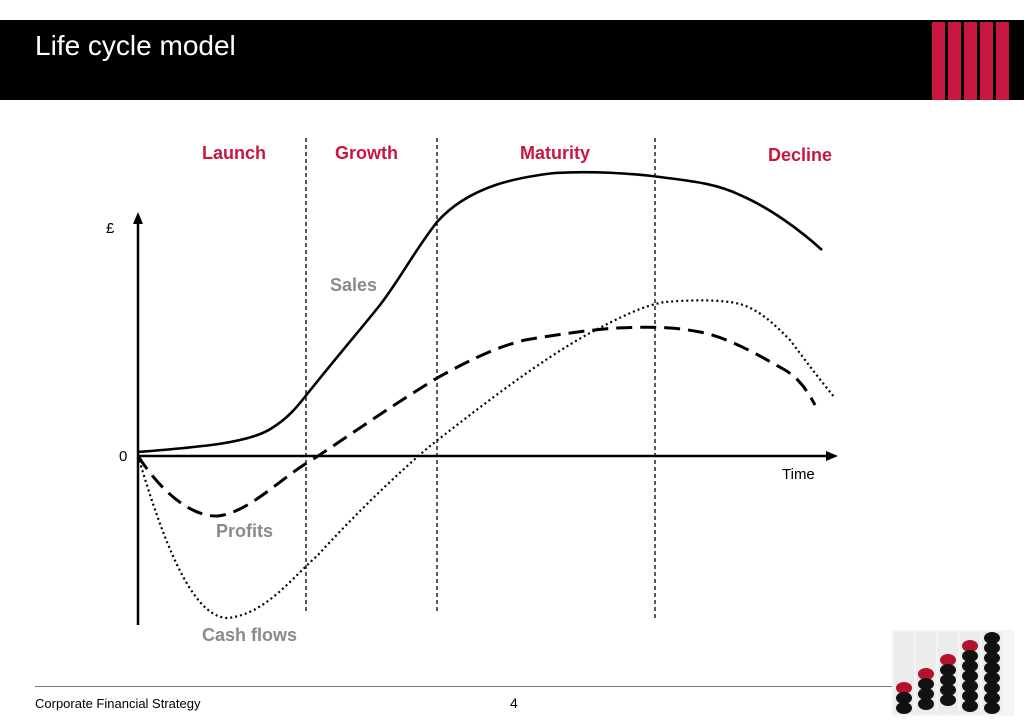 This screenshot has width=1024, height=724. I want to click on sales-label: Sales, so click(354, 285).